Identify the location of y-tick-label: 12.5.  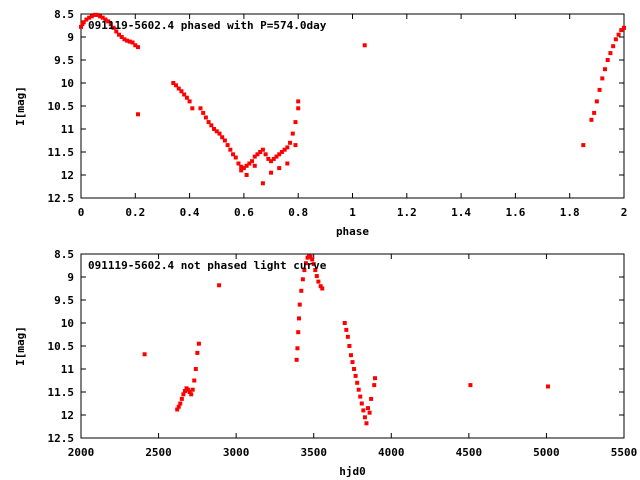
(61, 198).